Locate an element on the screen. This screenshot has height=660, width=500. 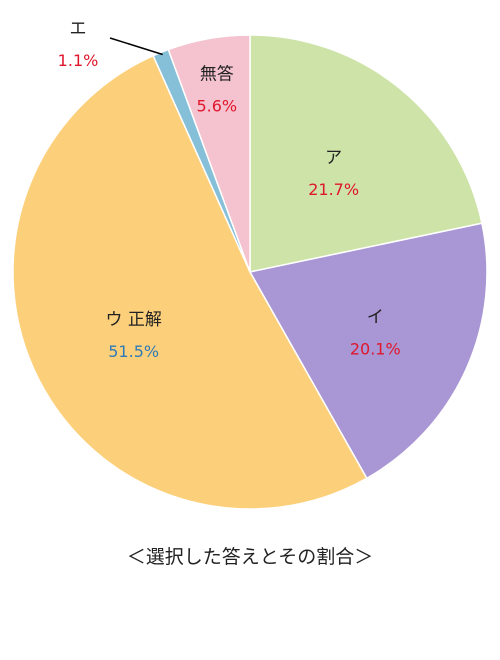
slice-value-1: 21.7% is located at coordinates (333, 189).